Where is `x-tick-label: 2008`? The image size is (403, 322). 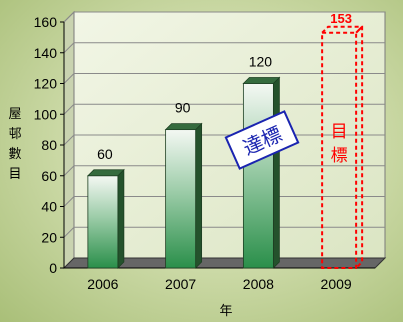 x-tick-label: 2008 is located at coordinates (258, 284).